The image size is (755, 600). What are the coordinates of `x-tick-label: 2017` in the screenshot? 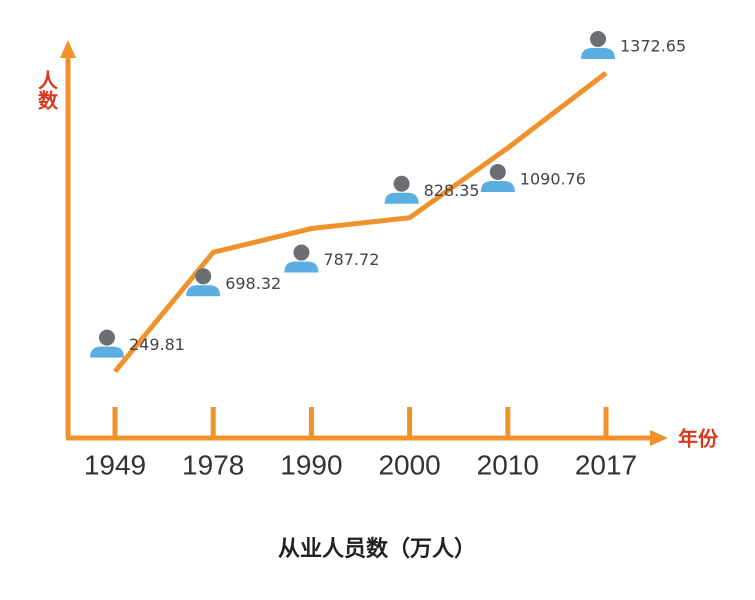 It's located at (606, 464).